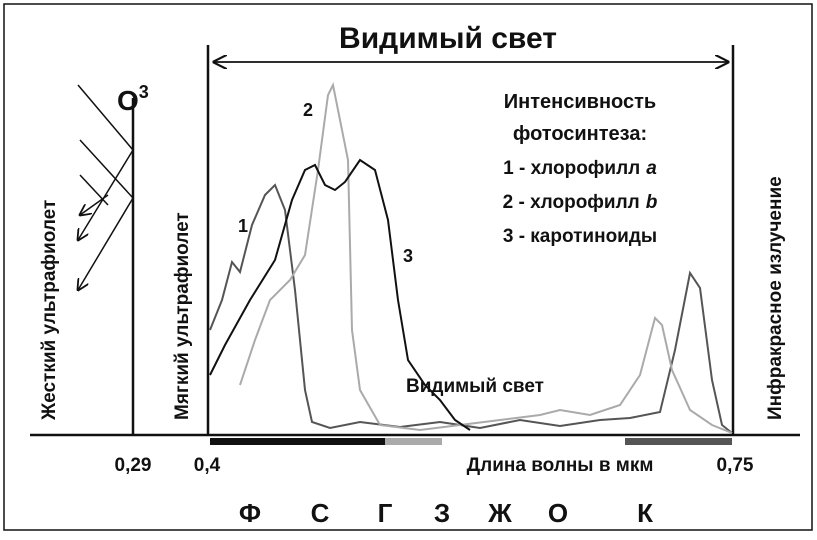  What do you see at coordinates (144, 92) in the screenshot?
I see `ozone-sup: 3` at bounding box center [144, 92].